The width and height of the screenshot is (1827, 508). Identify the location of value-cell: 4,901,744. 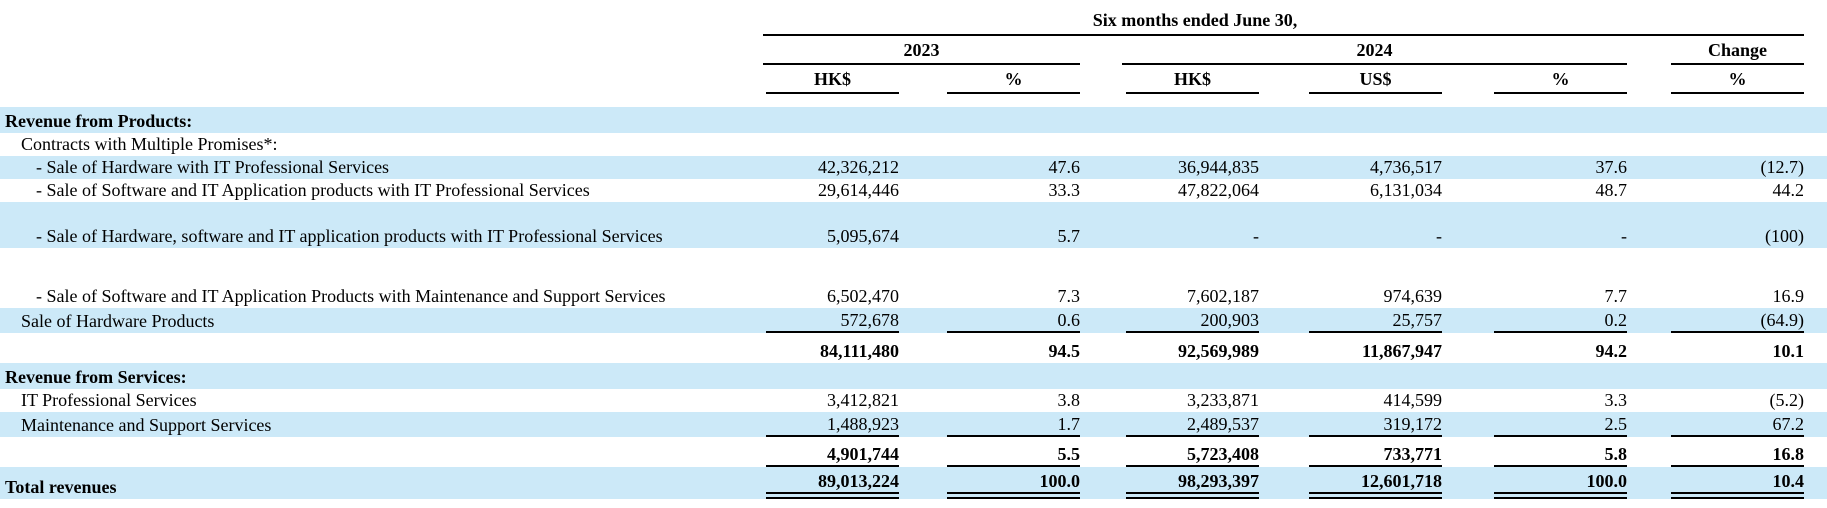
(831, 452).